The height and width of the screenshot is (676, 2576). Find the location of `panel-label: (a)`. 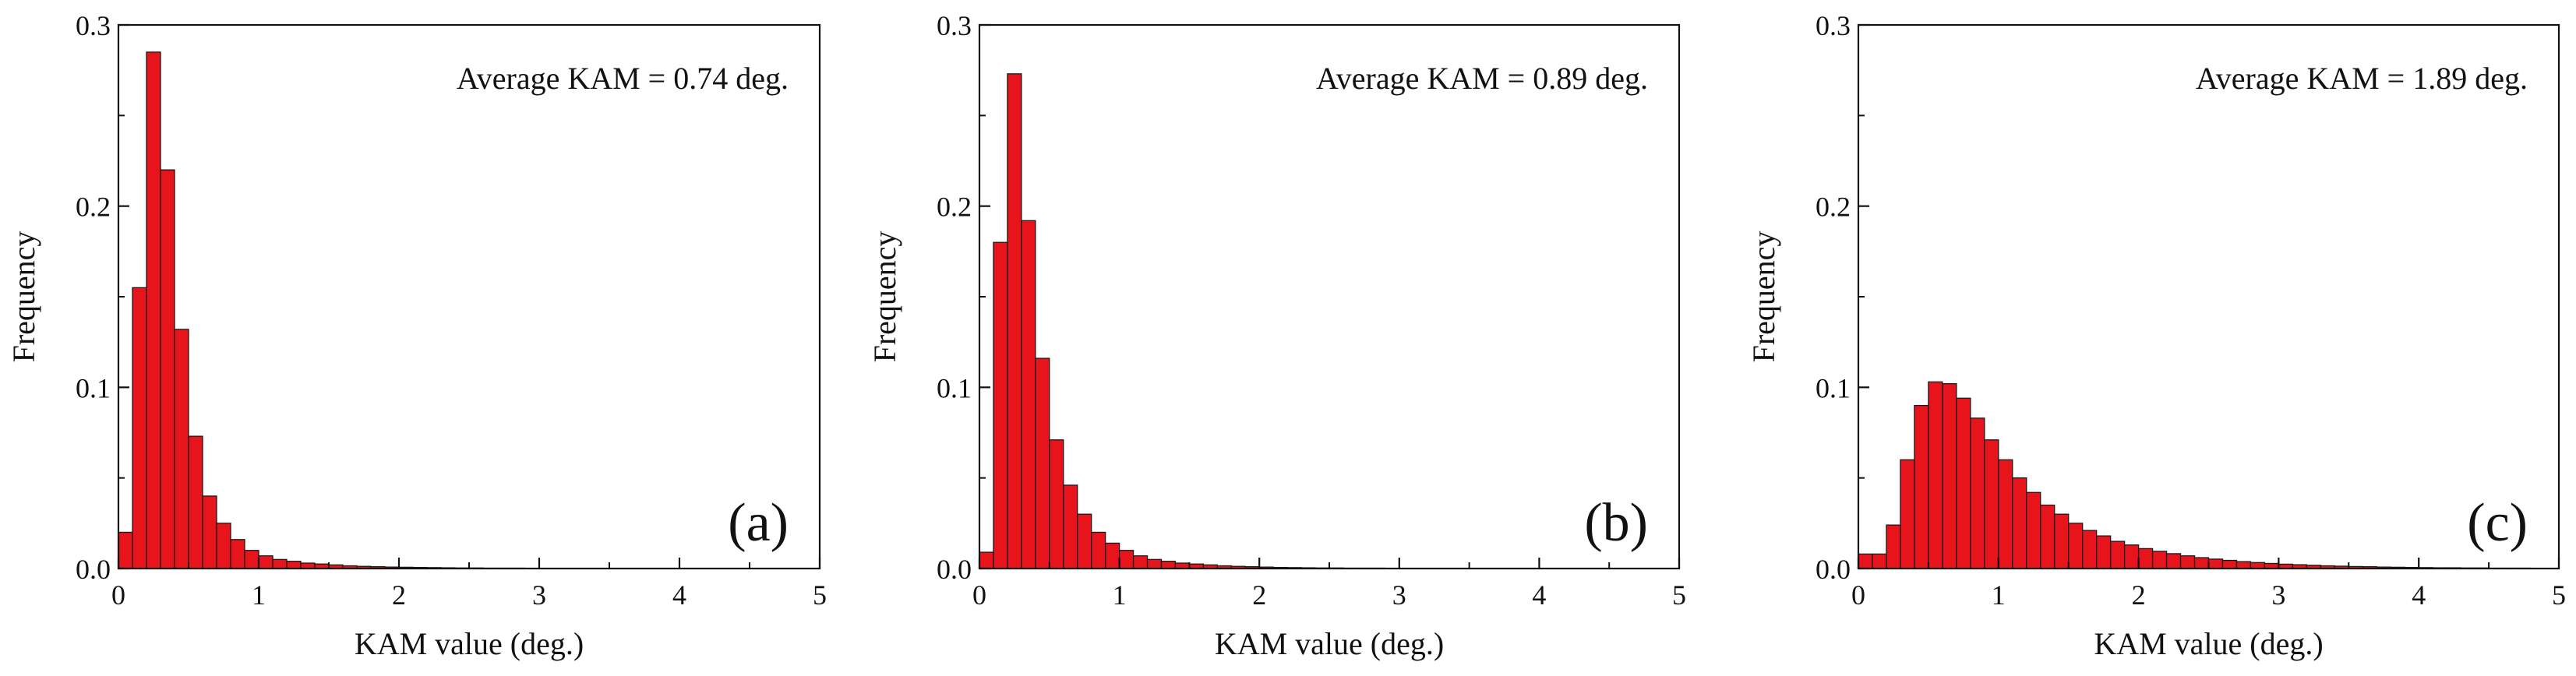

panel-label: (a) is located at coordinates (758, 523).